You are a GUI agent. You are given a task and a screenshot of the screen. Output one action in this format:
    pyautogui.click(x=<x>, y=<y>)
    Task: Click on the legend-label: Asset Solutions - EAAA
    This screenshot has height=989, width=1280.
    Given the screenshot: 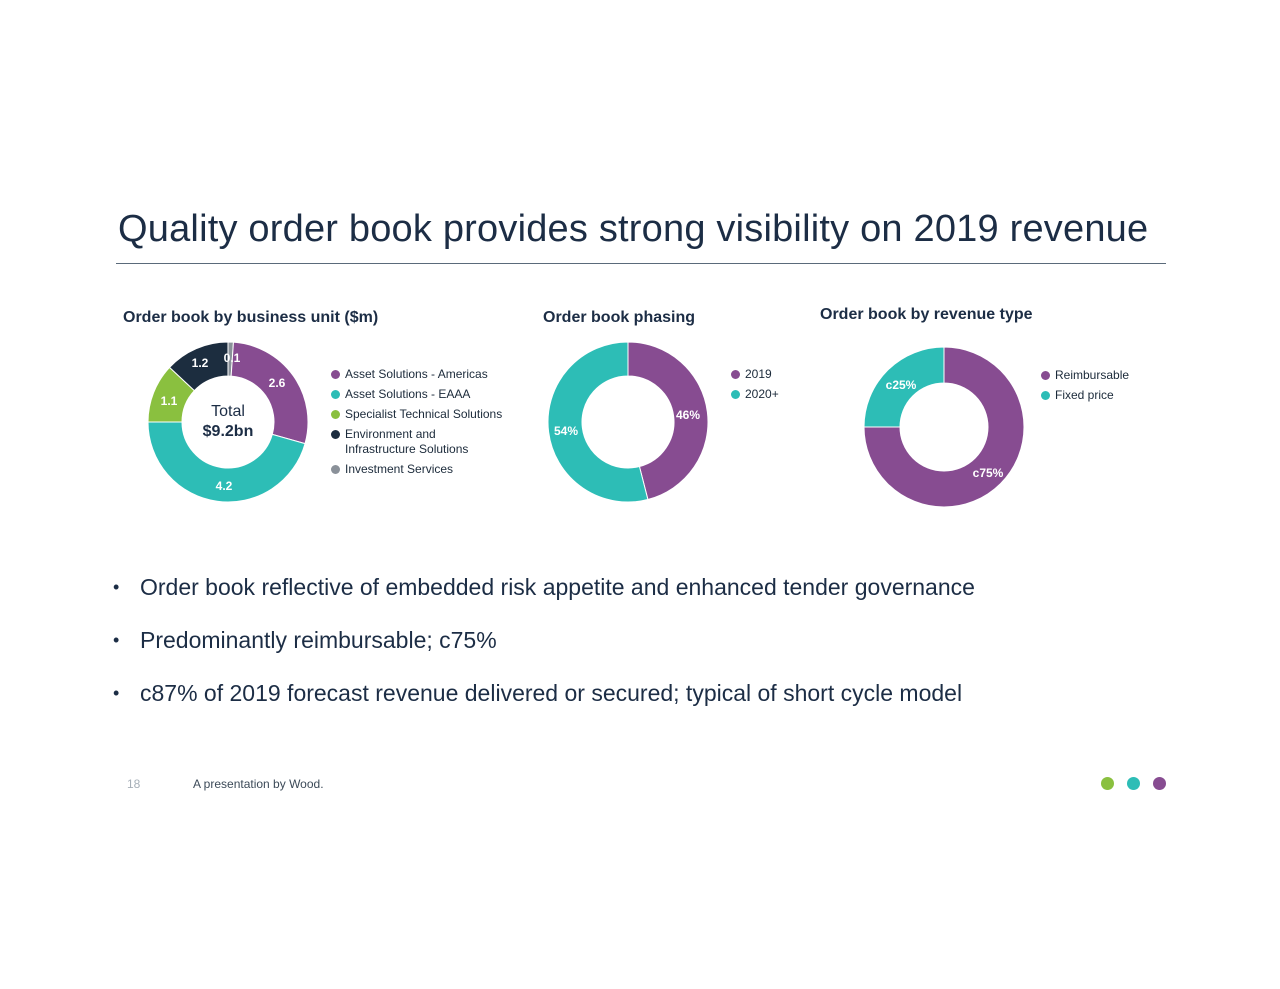 What is the action you would take?
    pyautogui.click(x=408, y=394)
    